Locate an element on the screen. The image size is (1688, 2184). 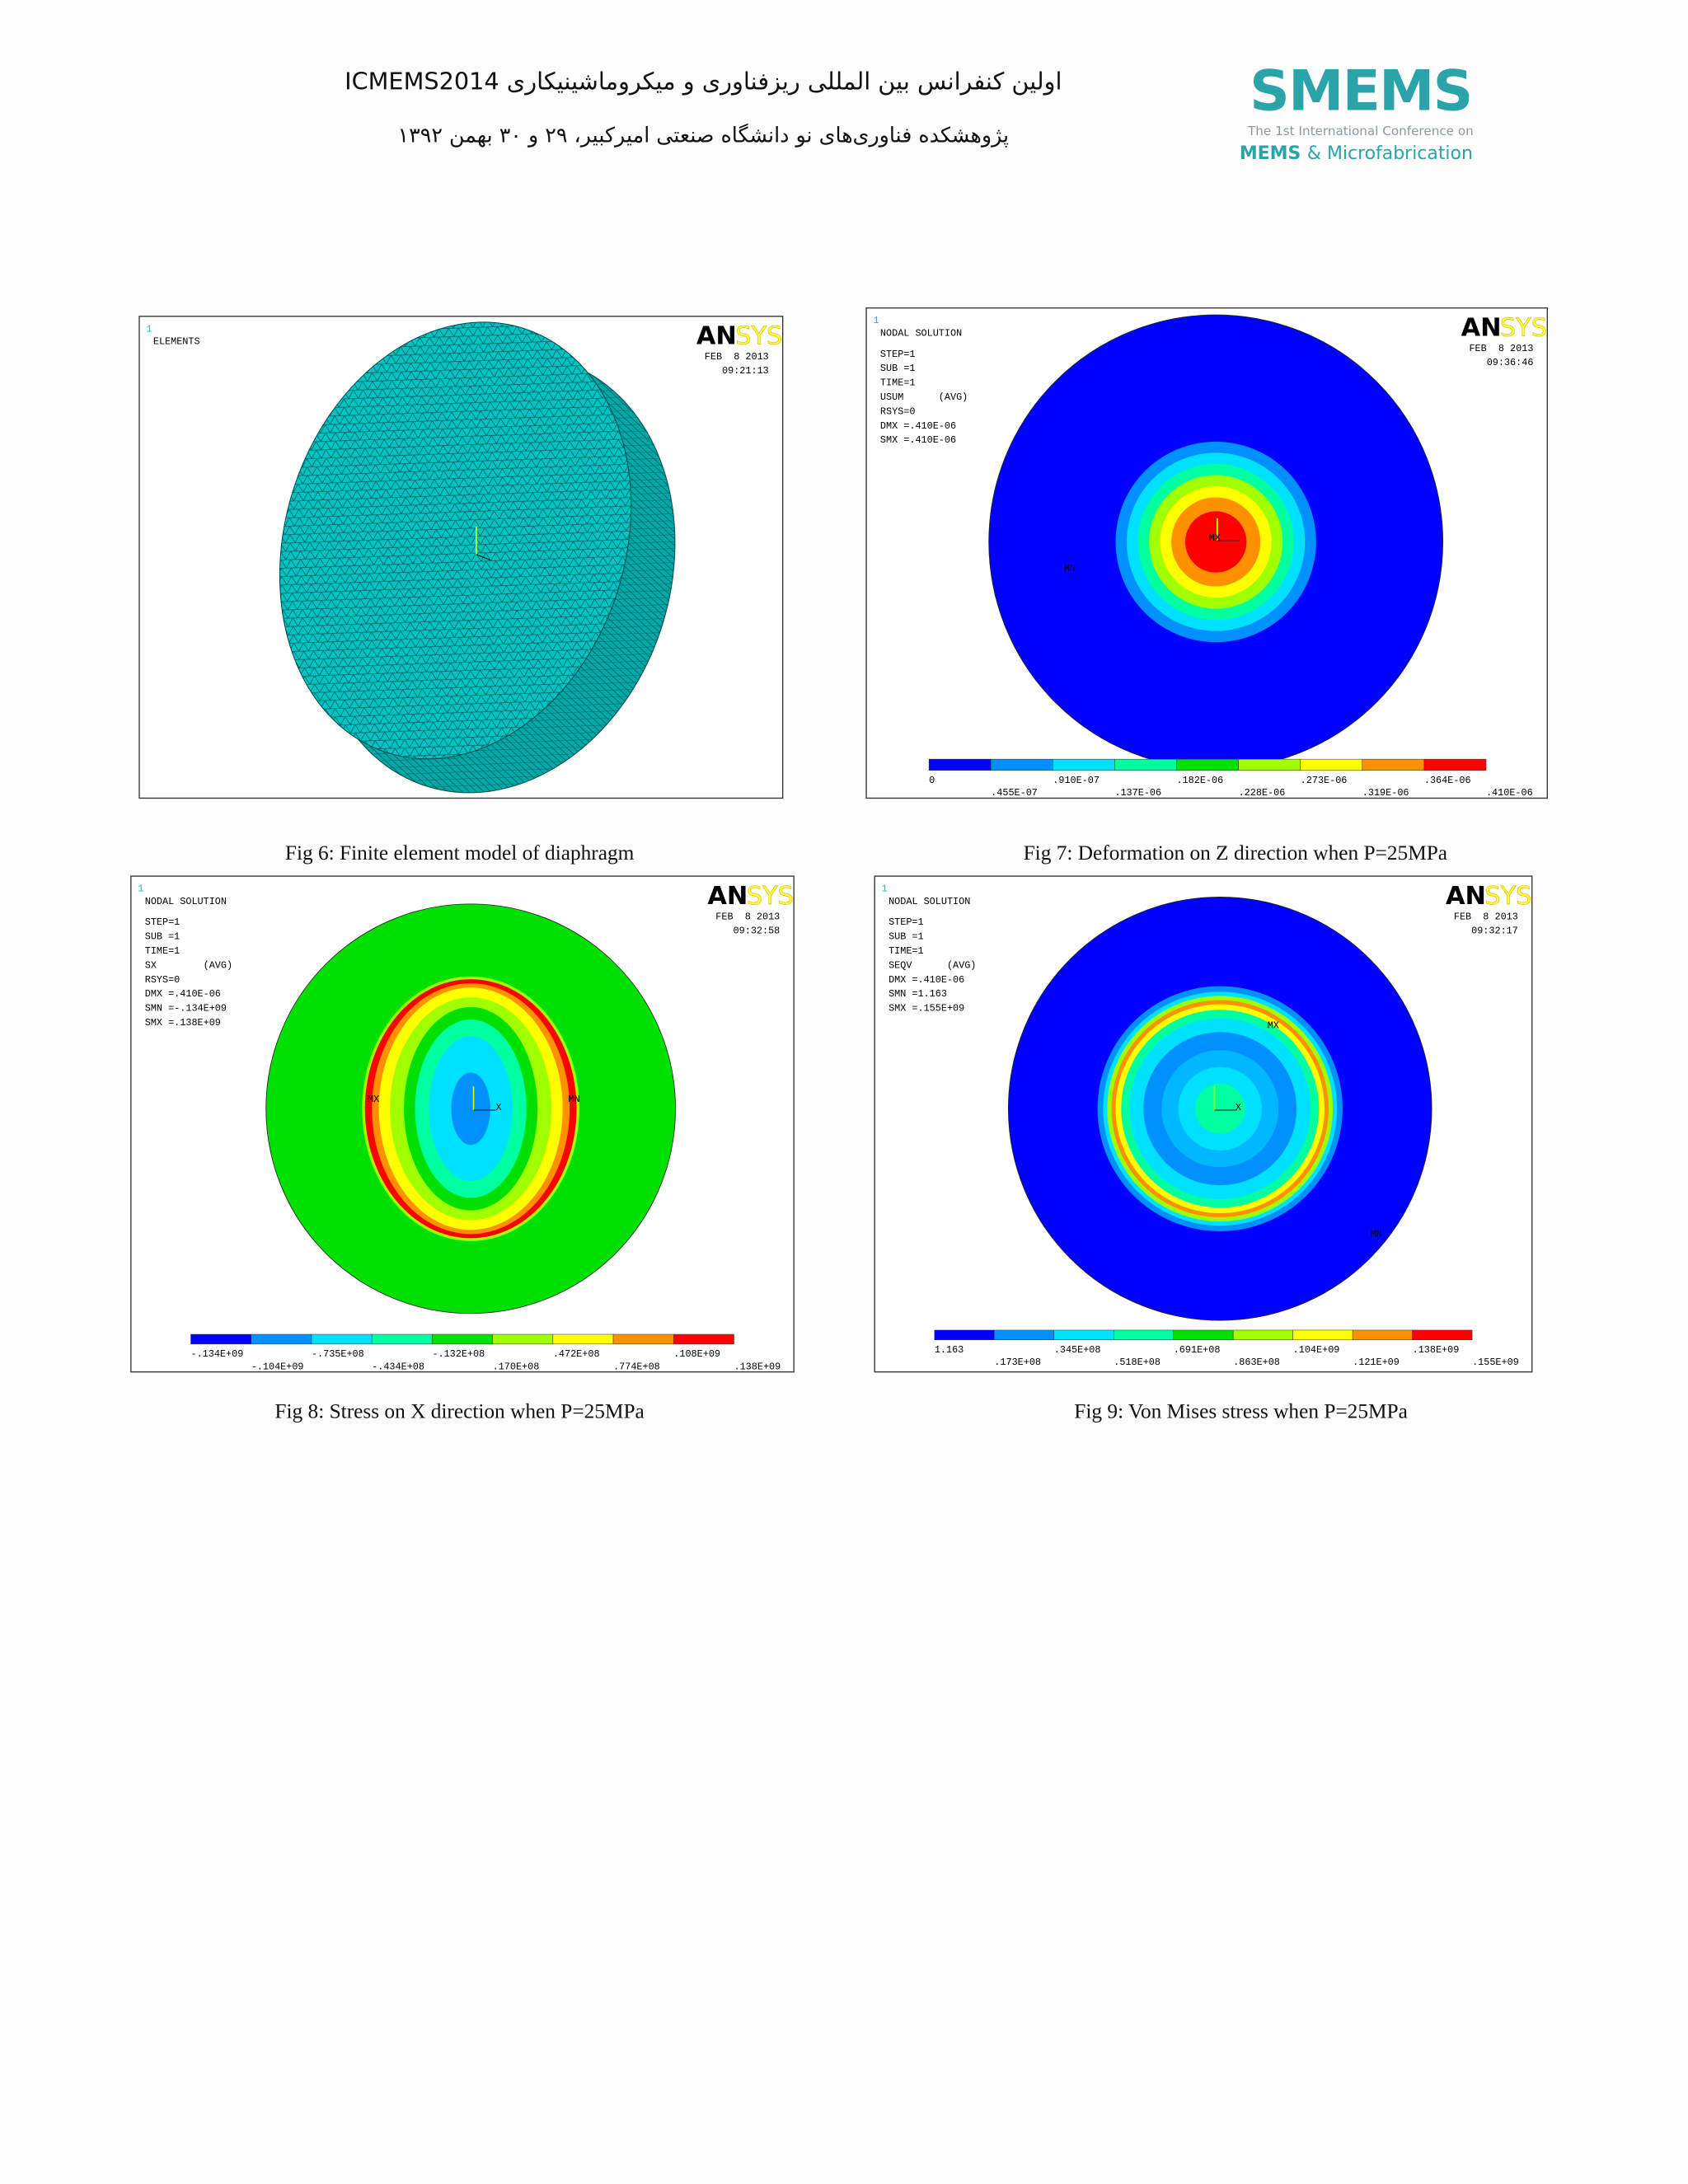
colorbar-label: .137E-06 is located at coordinates (1138, 793).